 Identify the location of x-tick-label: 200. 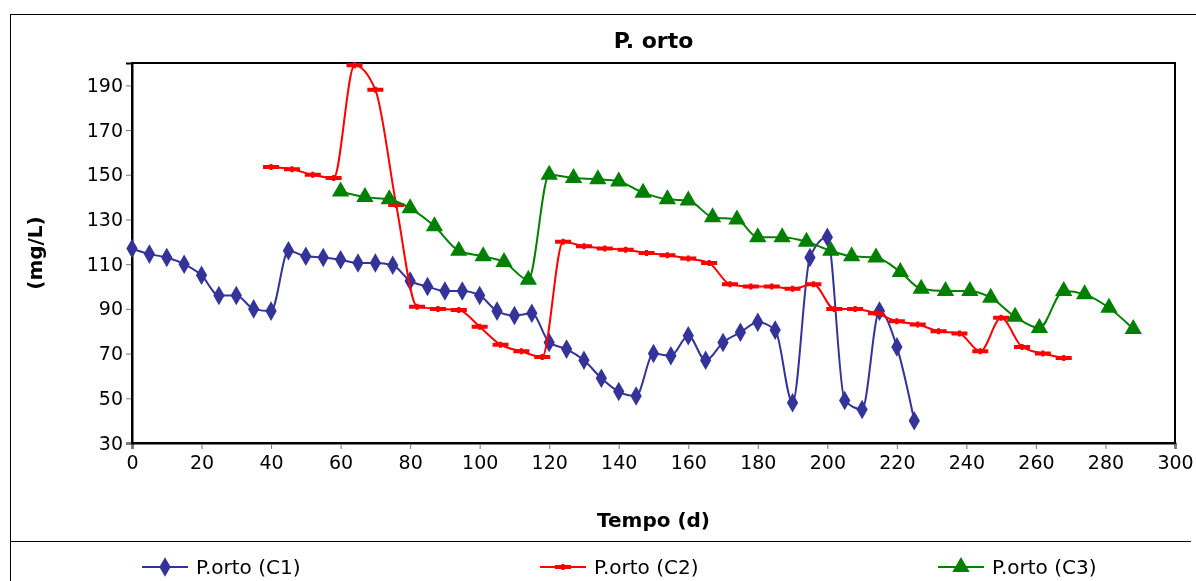
(827, 462).